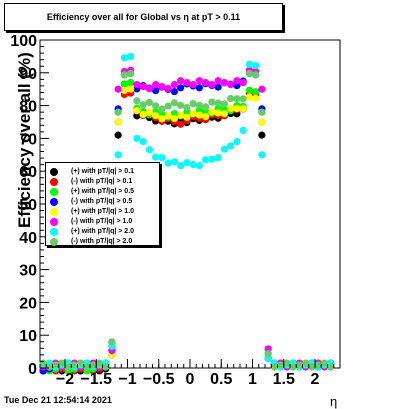 The height and width of the screenshot is (409, 400). What do you see at coordinates (28, 74) in the screenshot?
I see `y-tick-label: 90` at bounding box center [28, 74].